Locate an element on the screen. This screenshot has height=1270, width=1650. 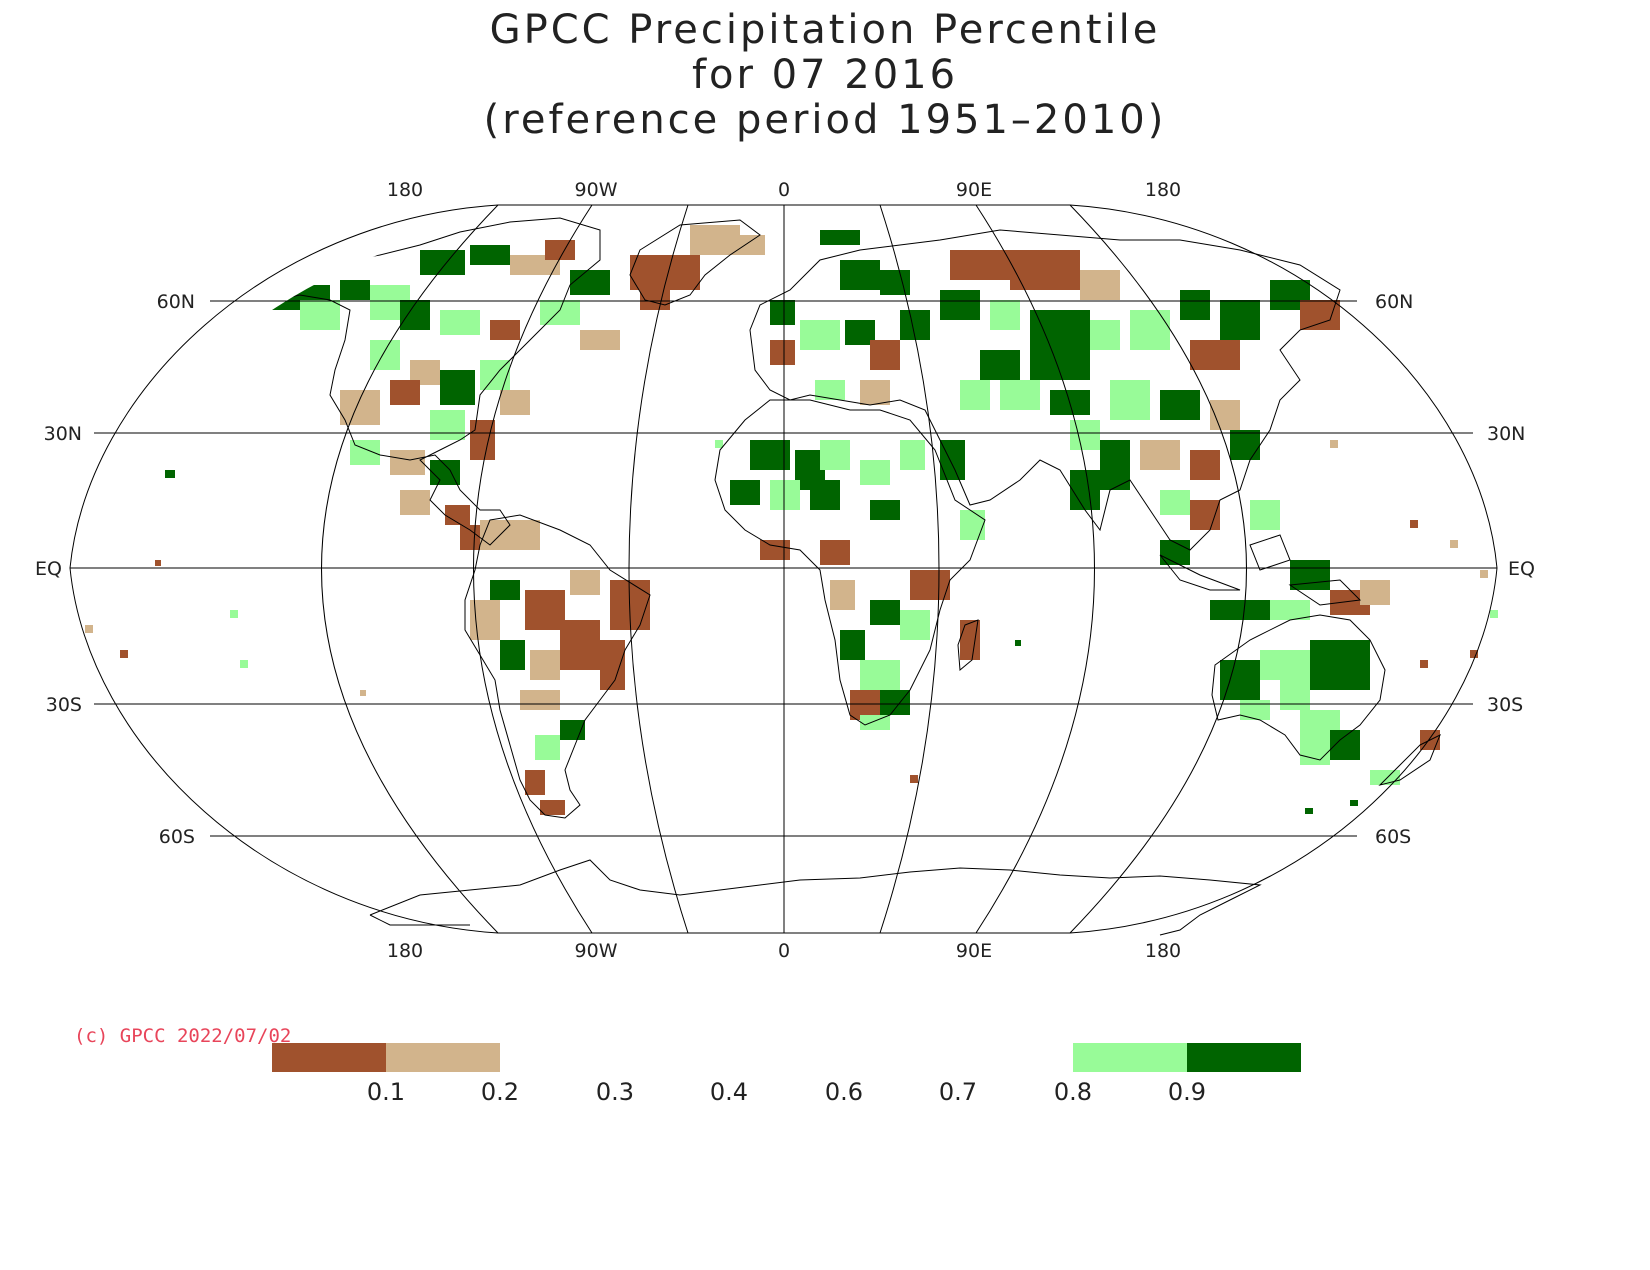
lat-label-left-eq: EQ is located at coordinates (48, 569).